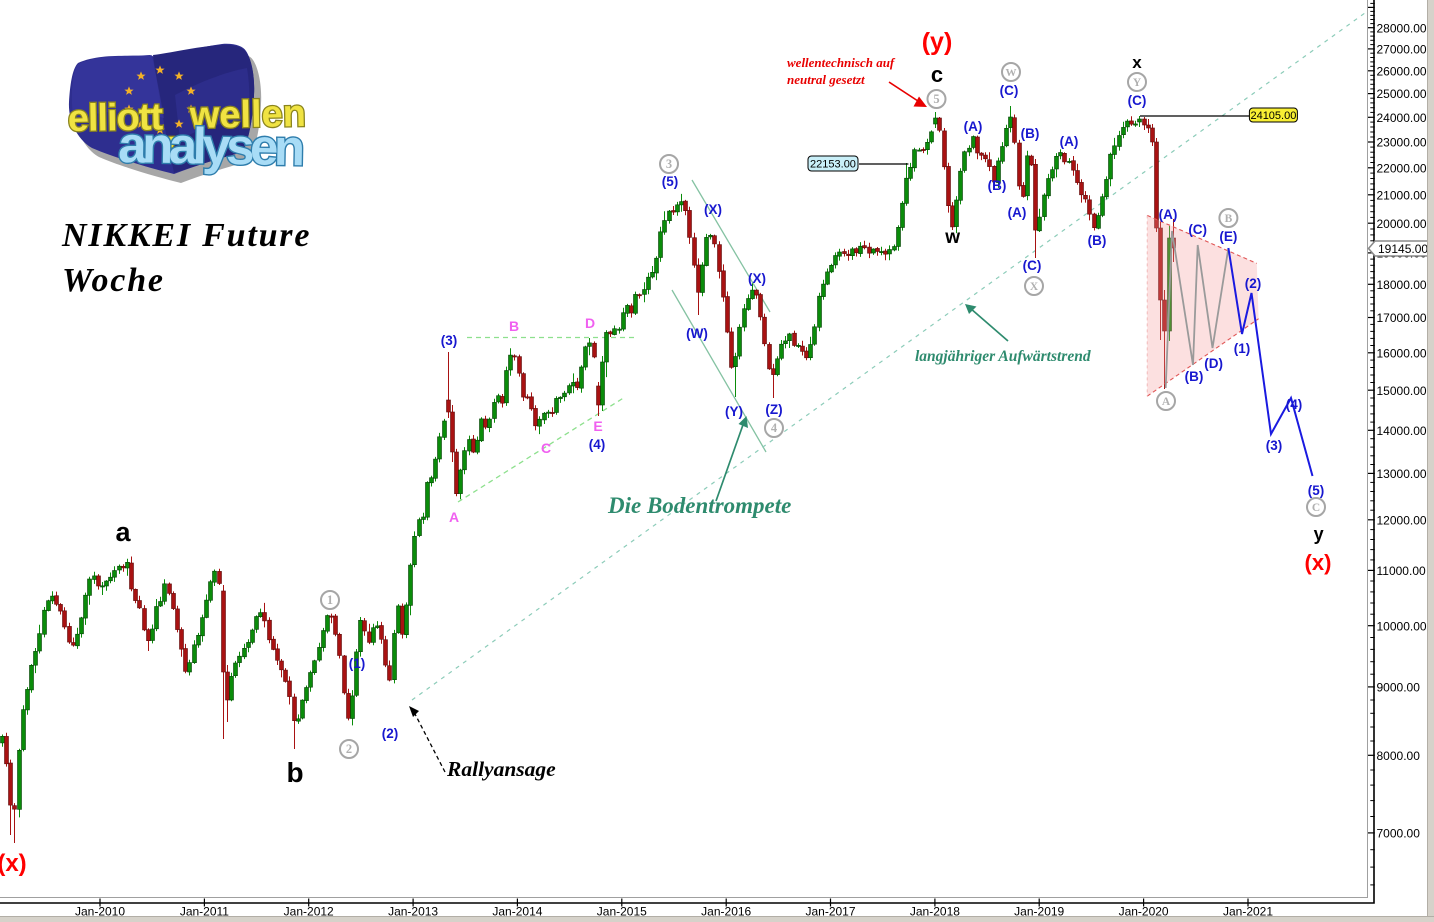 The height and width of the screenshot is (922, 1434). What do you see at coordinates (1248, 912) in the screenshot?
I see `svg-text: Jan-2021` at bounding box center [1248, 912].